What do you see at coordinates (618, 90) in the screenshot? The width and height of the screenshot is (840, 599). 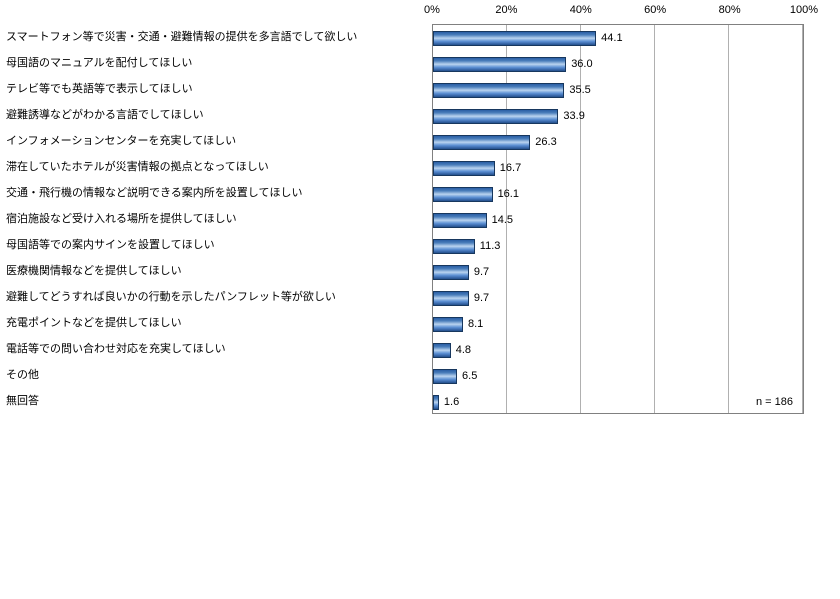 I see `bar-row: 35.5` at bounding box center [618, 90].